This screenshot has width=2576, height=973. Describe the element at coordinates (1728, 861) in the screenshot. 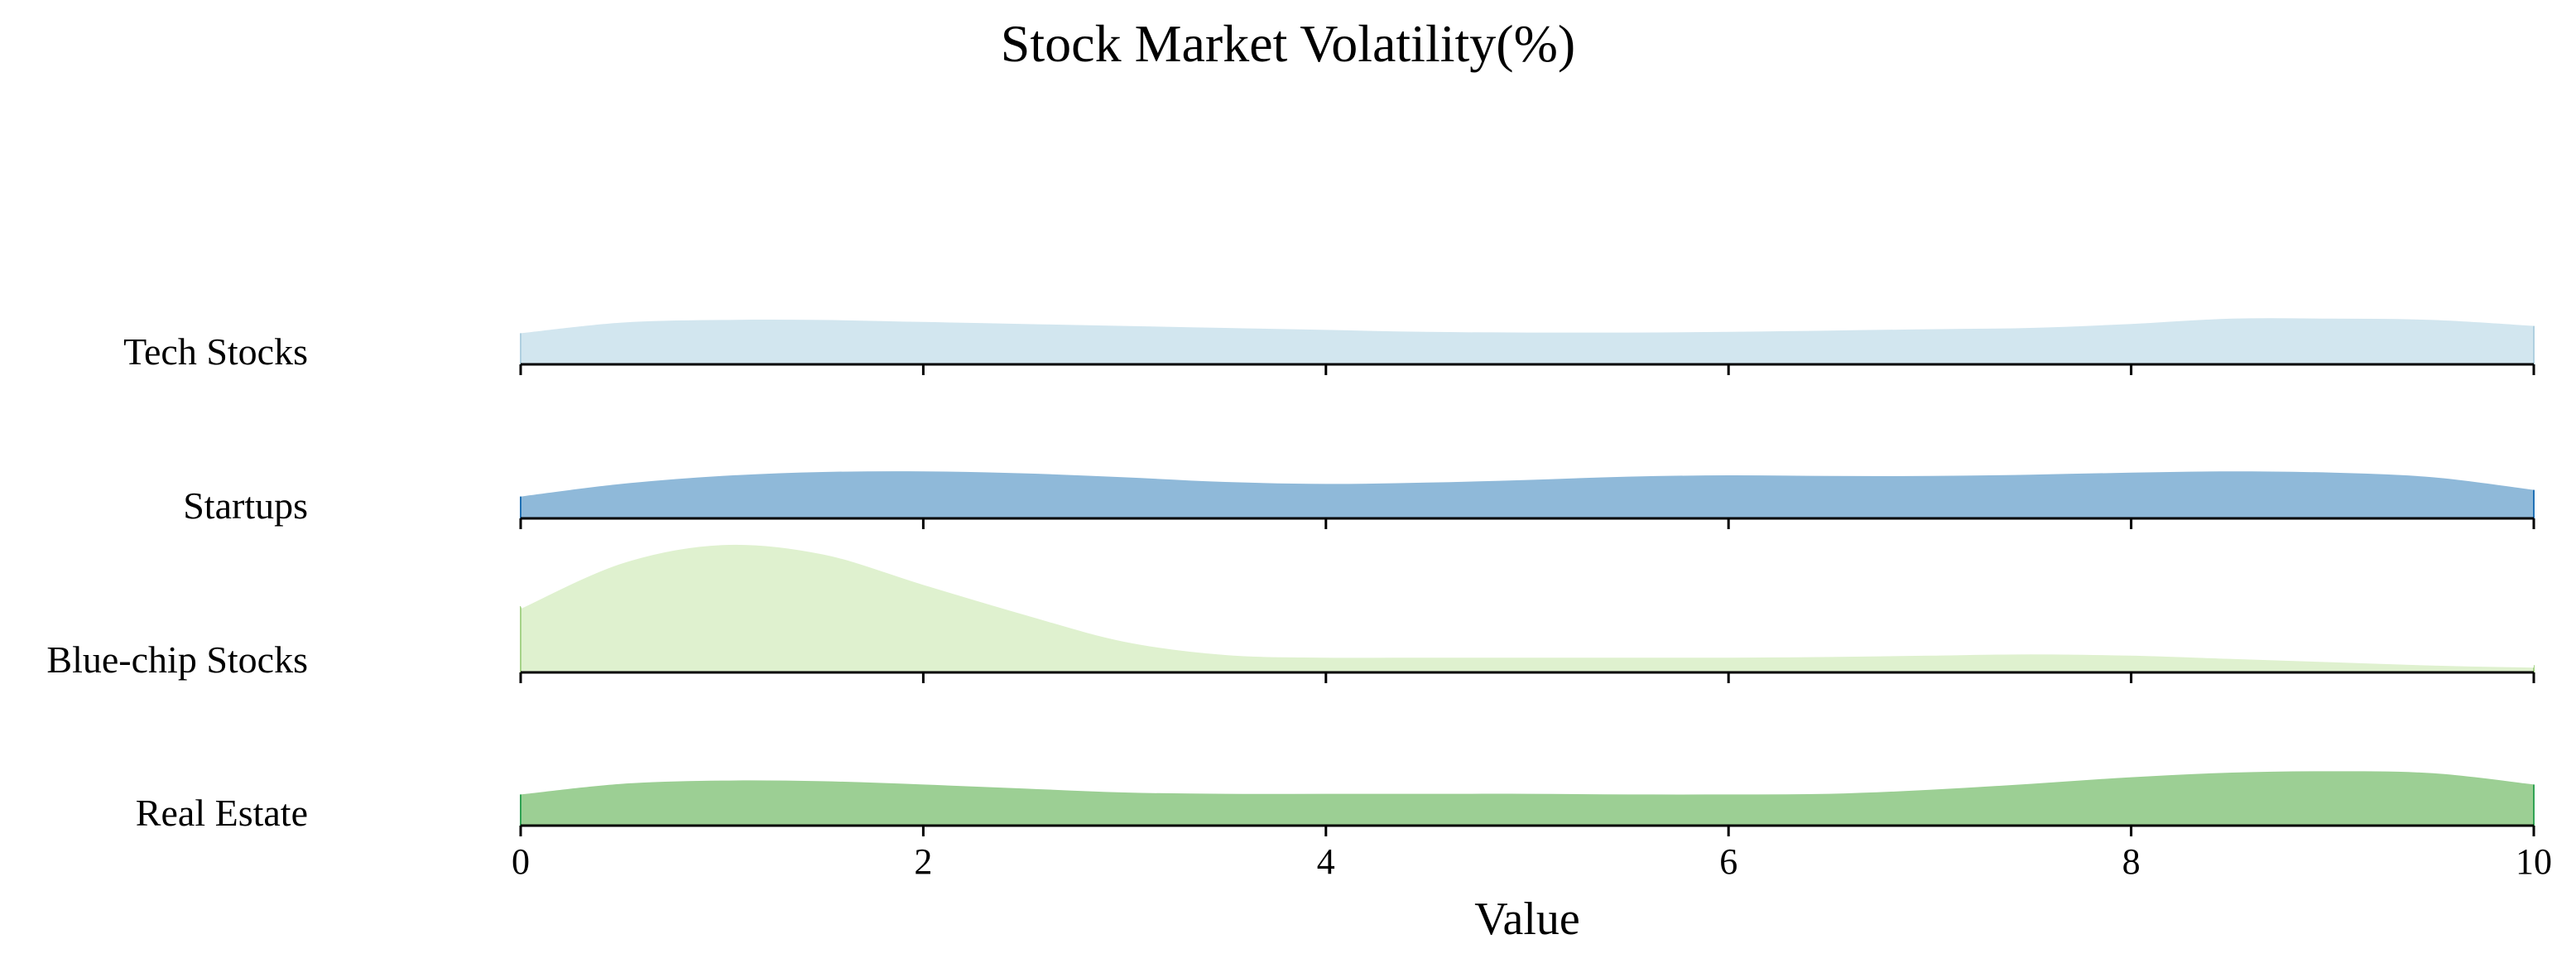

I see `x-tick-label-6: 6` at that location.